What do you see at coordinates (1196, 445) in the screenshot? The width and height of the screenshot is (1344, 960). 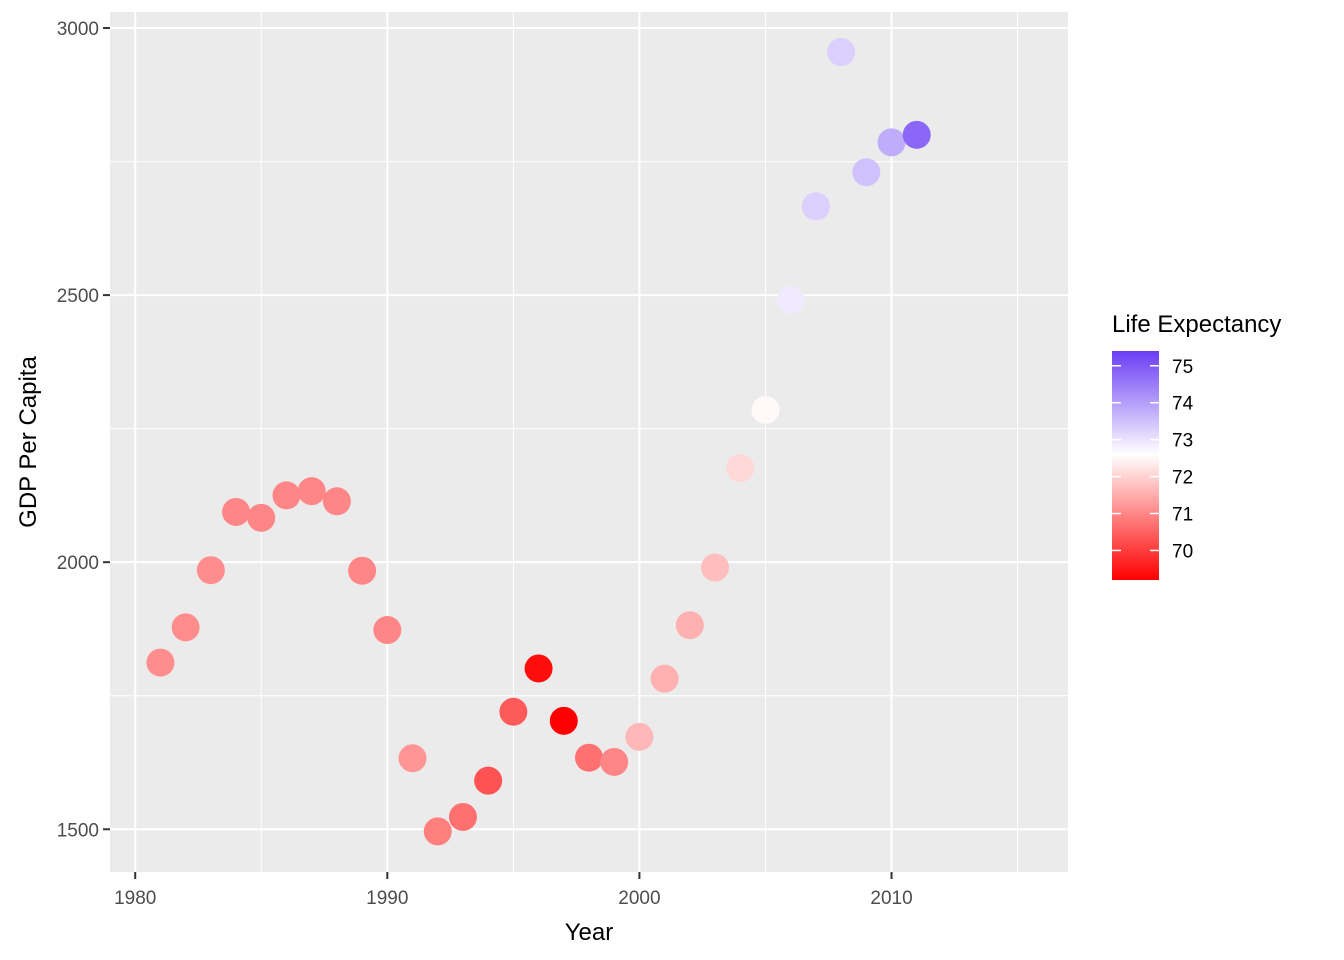 I see `legend: Life Expectancy 70 71 72 73 74 75` at bounding box center [1196, 445].